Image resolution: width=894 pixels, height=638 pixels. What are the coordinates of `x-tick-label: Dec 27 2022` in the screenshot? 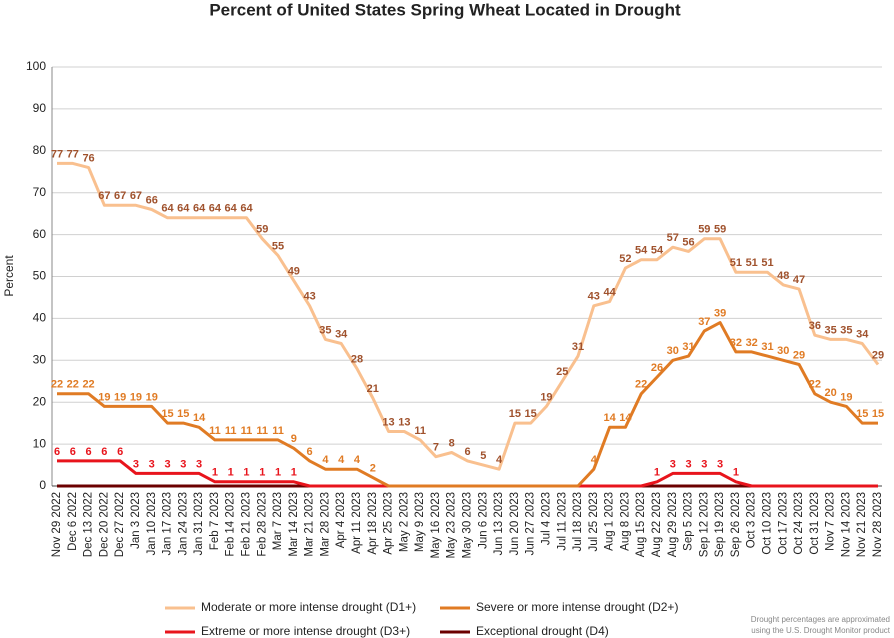 It's located at (120, 524).